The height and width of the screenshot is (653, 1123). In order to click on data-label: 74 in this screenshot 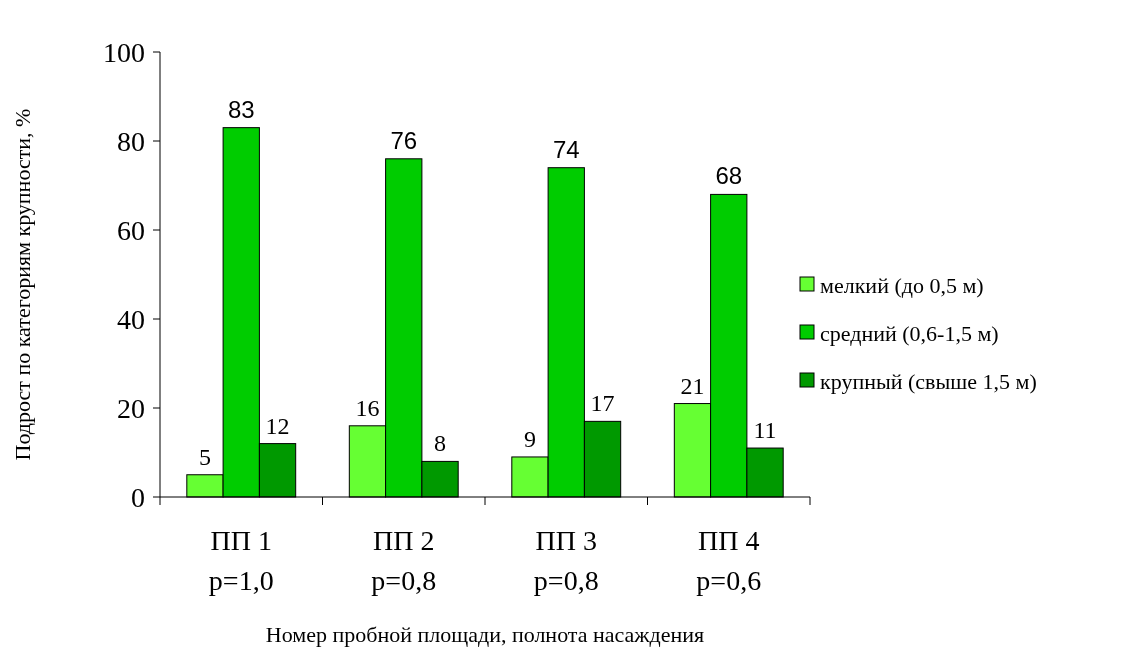, I will do `click(566, 149)`.